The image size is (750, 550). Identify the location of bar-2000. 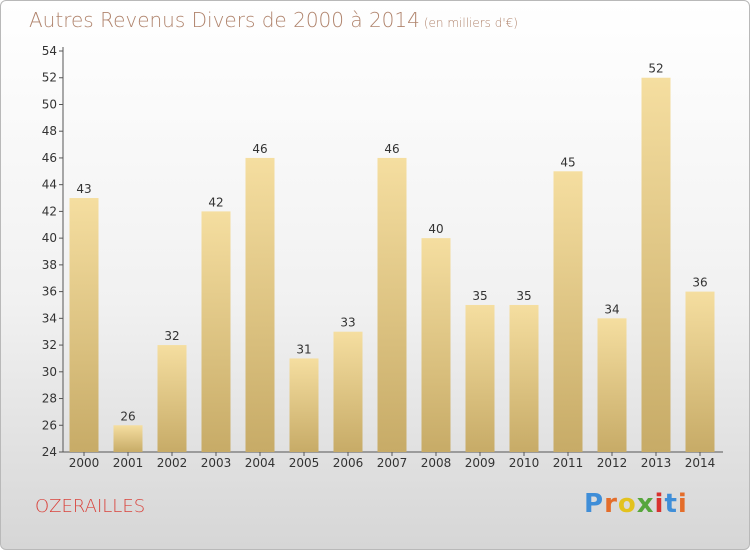
(84, 325).